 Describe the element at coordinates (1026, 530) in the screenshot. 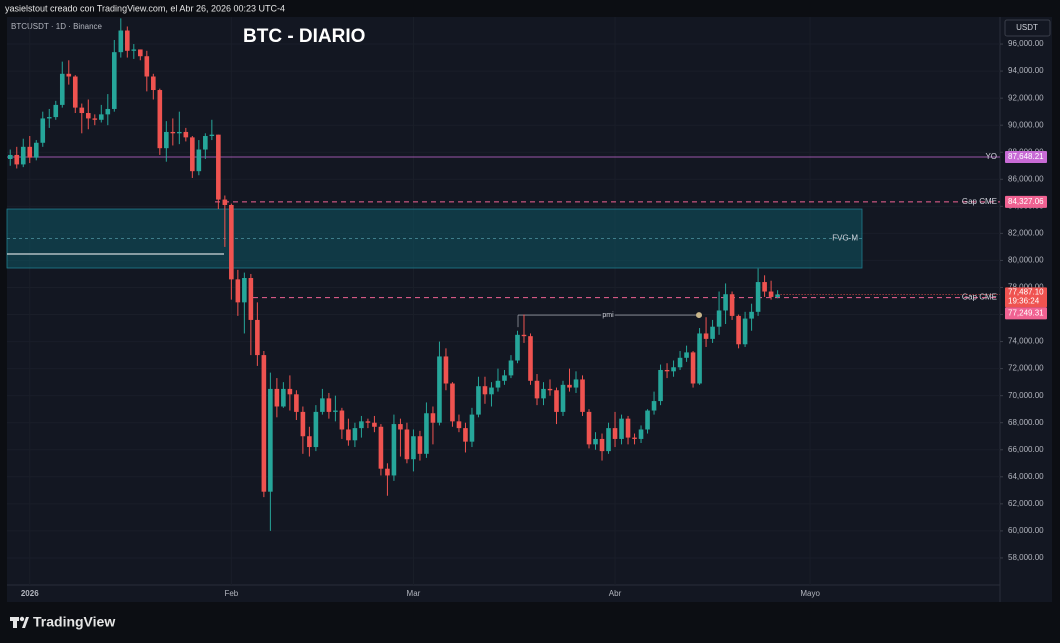

I see `y-tick-label: 60,000.00` at that location.